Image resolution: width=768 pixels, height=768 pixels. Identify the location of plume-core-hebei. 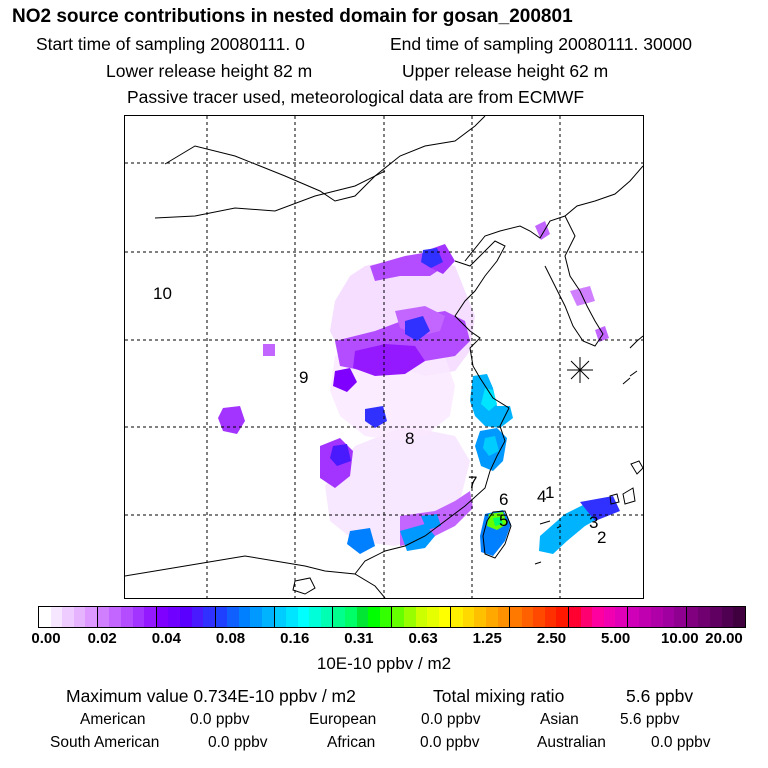
(417, 328).